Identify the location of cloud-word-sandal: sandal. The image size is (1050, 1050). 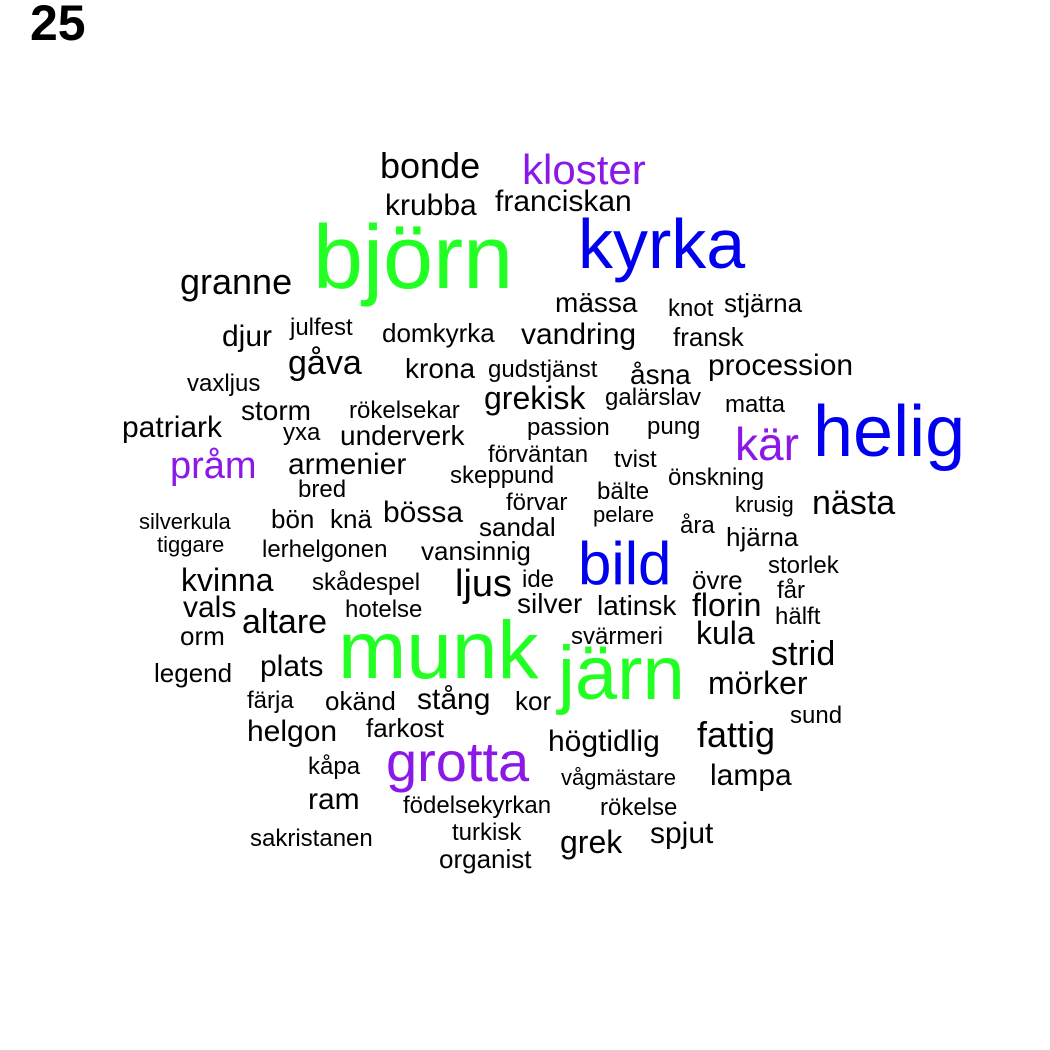
(517, 527).